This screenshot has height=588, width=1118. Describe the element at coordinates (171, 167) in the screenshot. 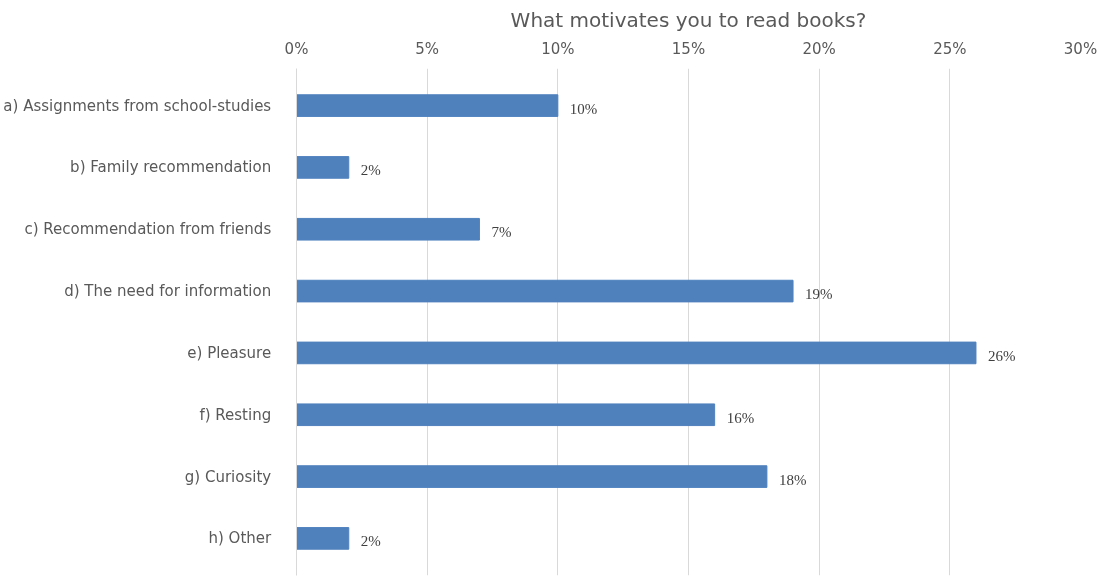

I see `y-tick-label: b) Family recommendation` at that location.